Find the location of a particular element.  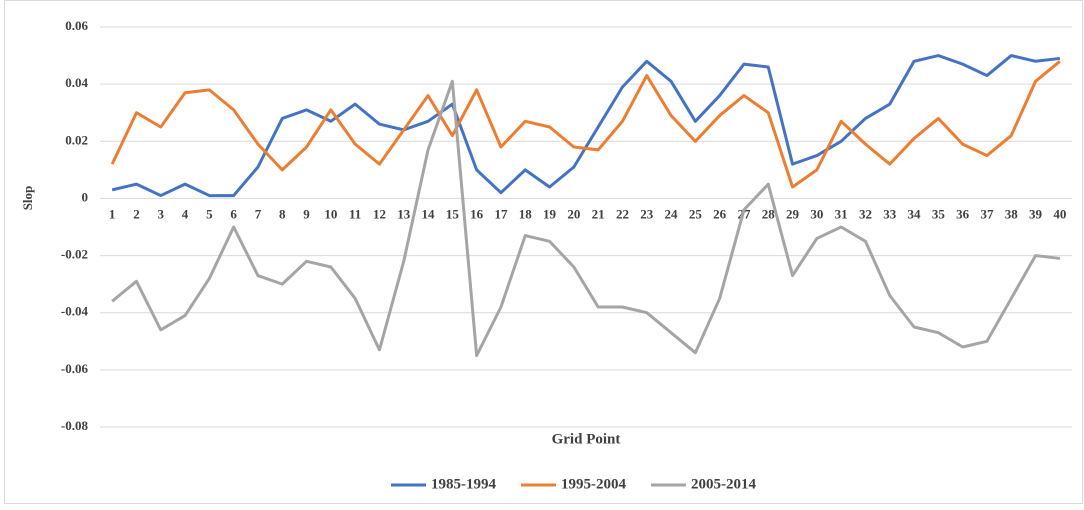

x-tick-label: 2 is located at coordinates (136, 213).